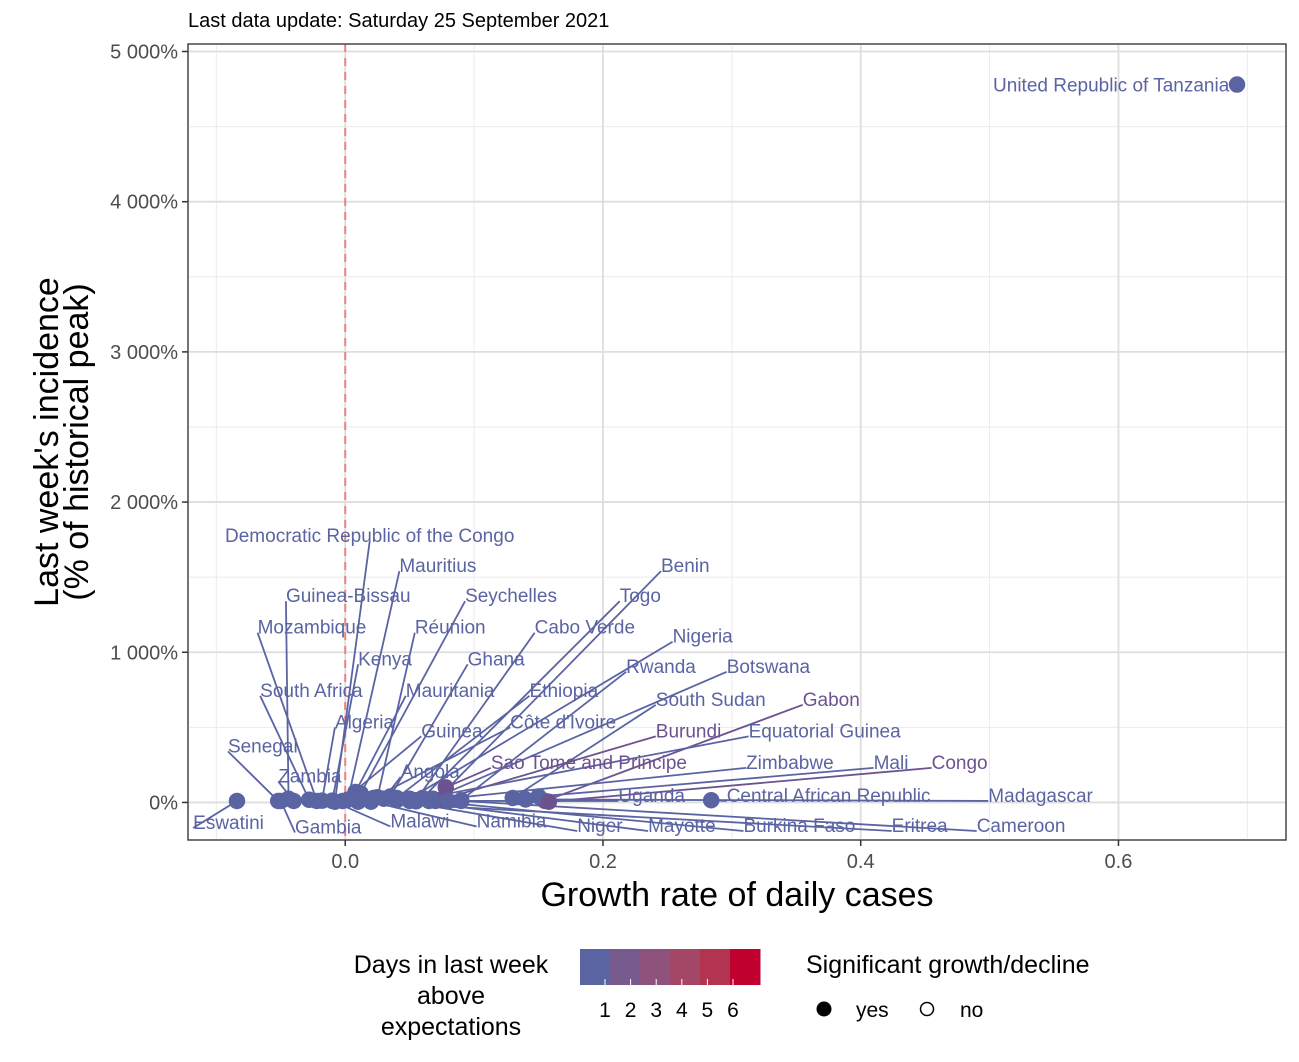 The width and height of the screenshot is (1299, 1062). I want to click on color-legend-tick-label: 1, so click(605, 1010).